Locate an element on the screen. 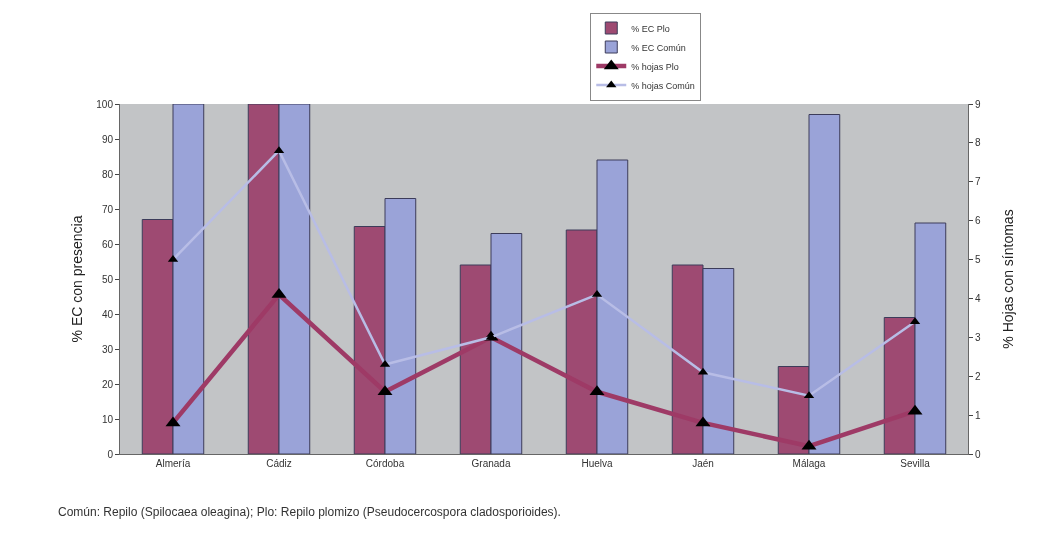 The width and height of the screenshot is (1063, 554). y2-tick-label: 1 is located at coordinates (978, 415).